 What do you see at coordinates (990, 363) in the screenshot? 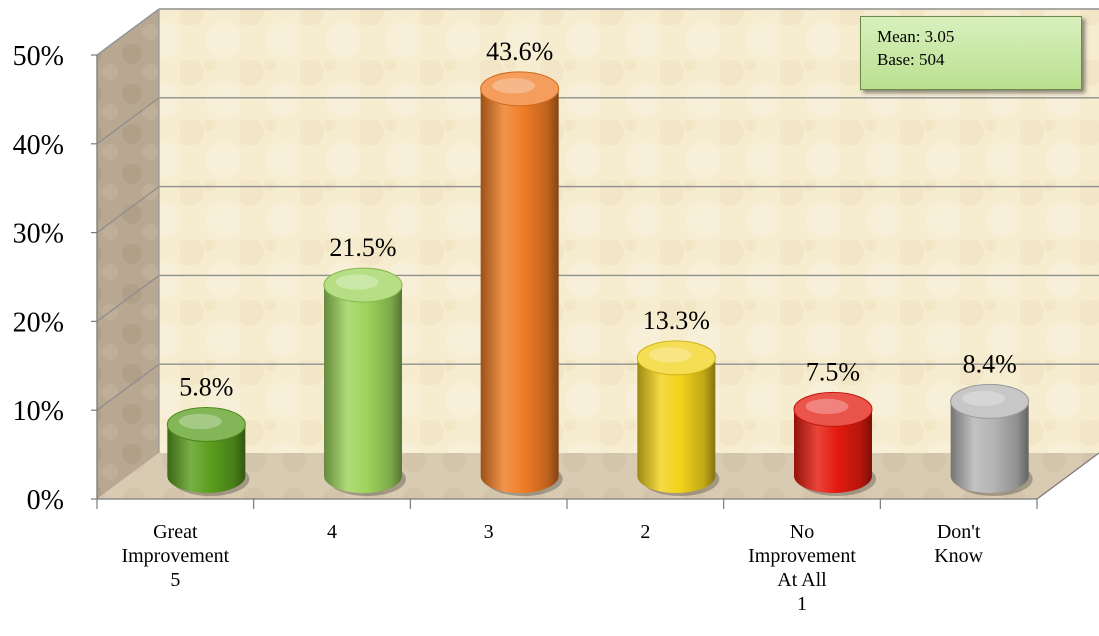
I see `data-label: 8.4%` at bounding box center [990, 363].